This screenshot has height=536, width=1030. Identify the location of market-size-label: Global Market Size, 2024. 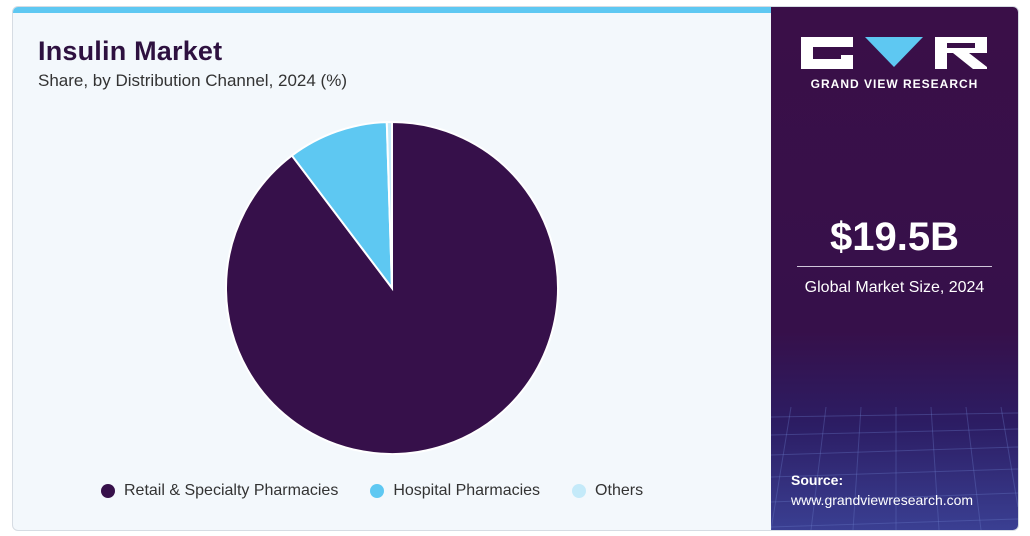
(894, 287).